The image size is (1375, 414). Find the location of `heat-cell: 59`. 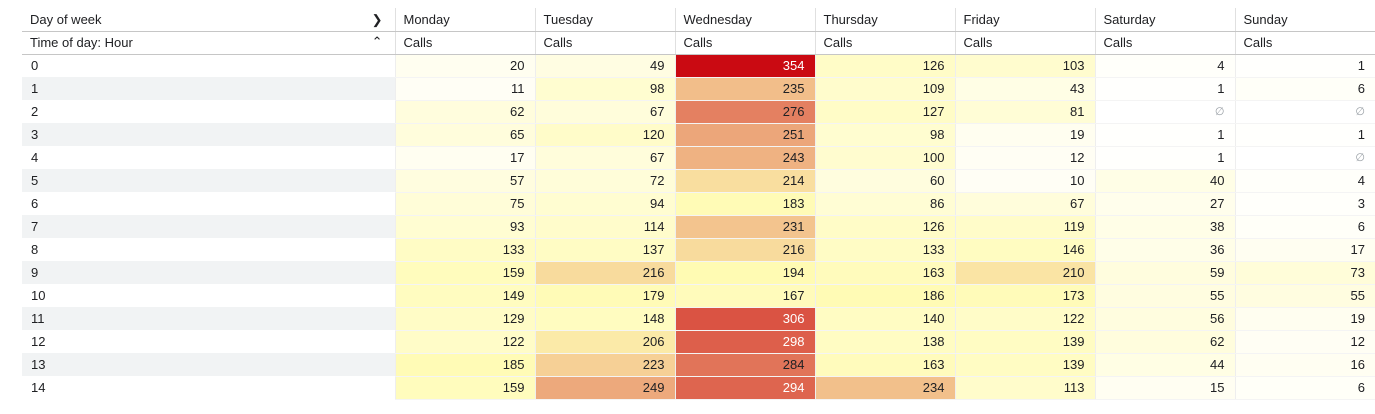

heat-cell: 59 is located at coordinates (1164, 273).